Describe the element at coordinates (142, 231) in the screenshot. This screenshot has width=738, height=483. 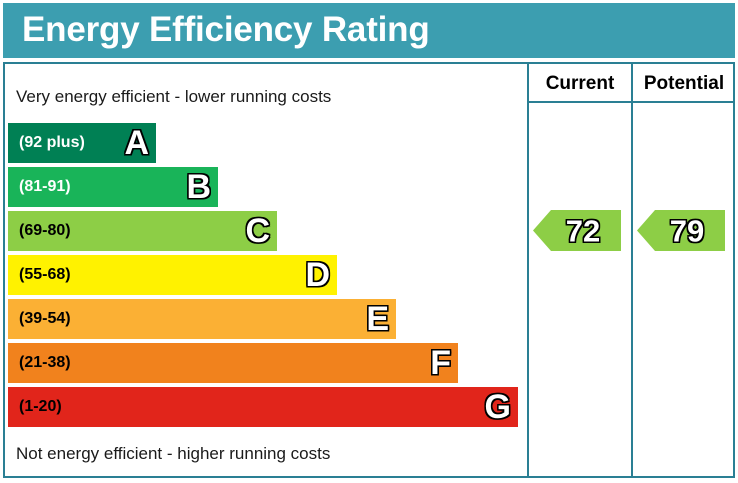
I see `rating-band-c: (69-80) C` at that location.